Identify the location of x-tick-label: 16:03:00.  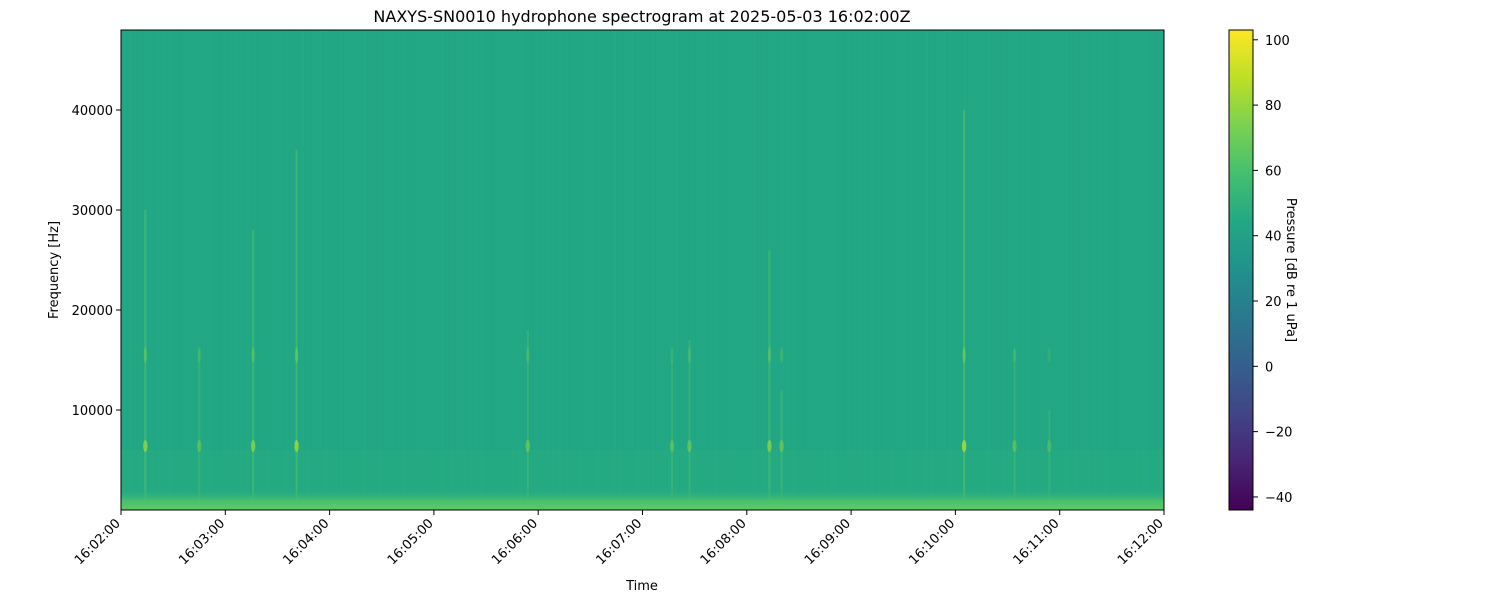
(202, 542).